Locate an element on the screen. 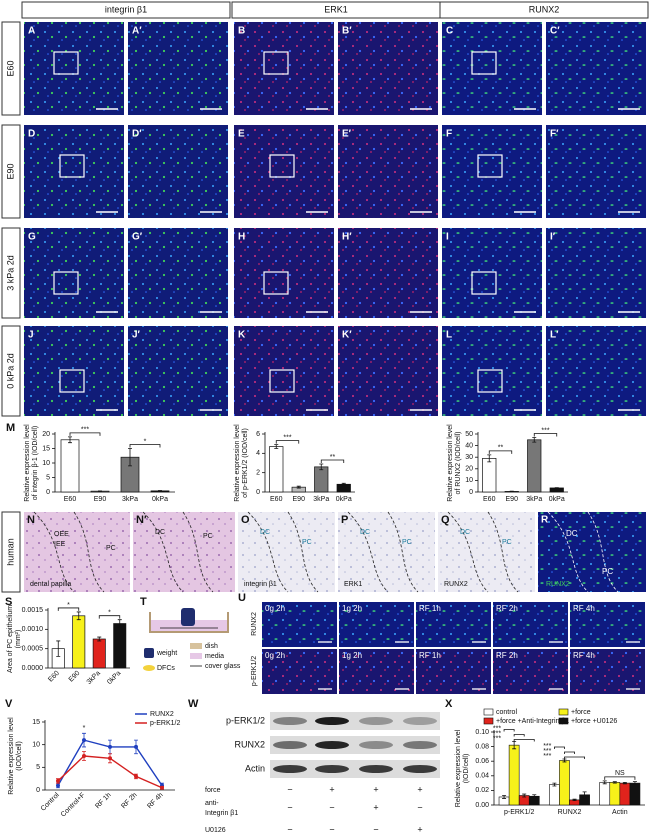 Image resolution: width=650 pixels, height=840 pixels. label: N′ is located at coordinates (141, 520).